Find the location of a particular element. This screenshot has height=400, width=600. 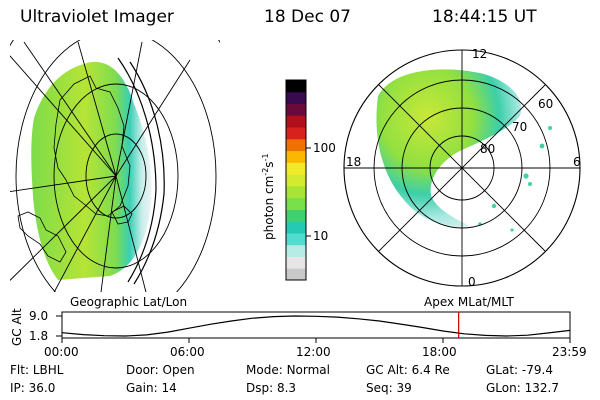

alt-ytick-high: 9.0 is located at coordinates (39, 316).